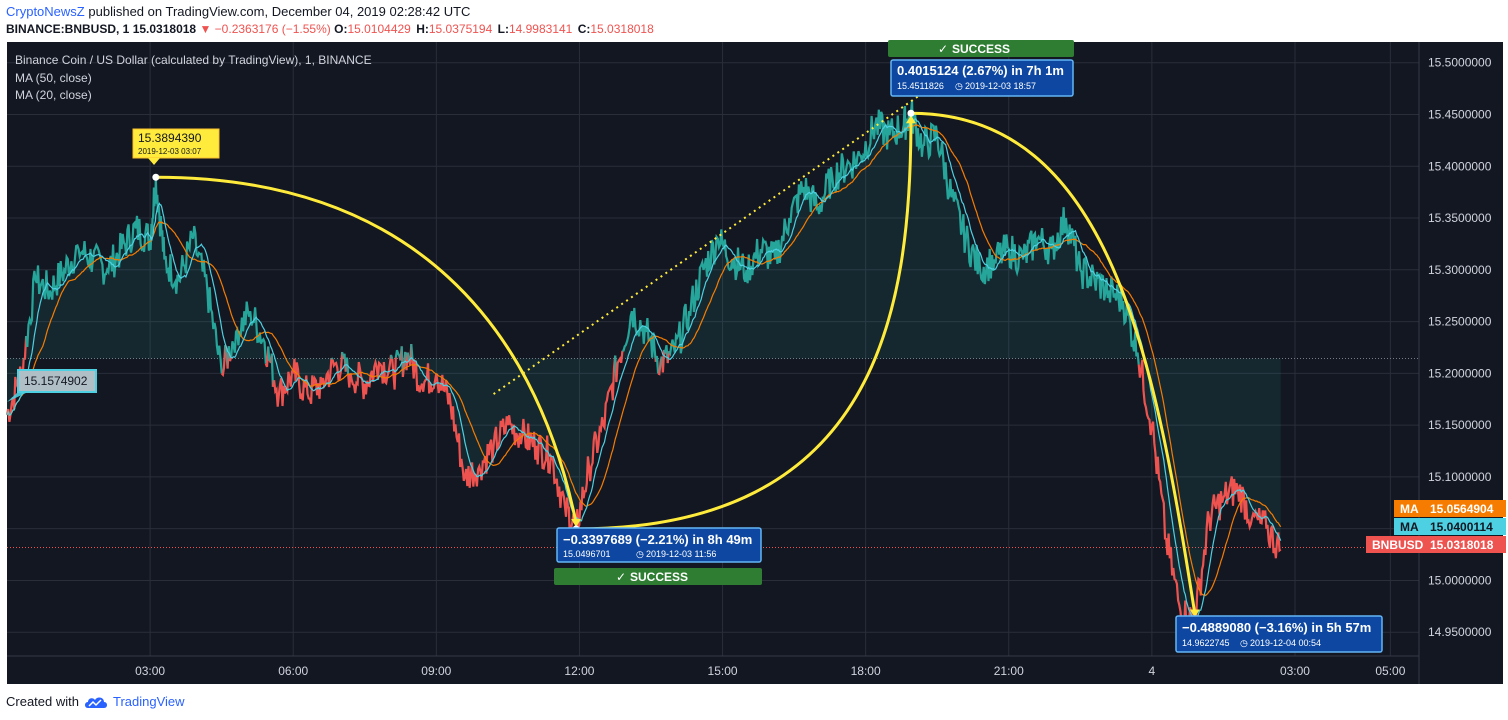 The height and width of the screenshot is (720, 1508). I want to click on price-tick-label: 14.9500000, so click(1460, 632).